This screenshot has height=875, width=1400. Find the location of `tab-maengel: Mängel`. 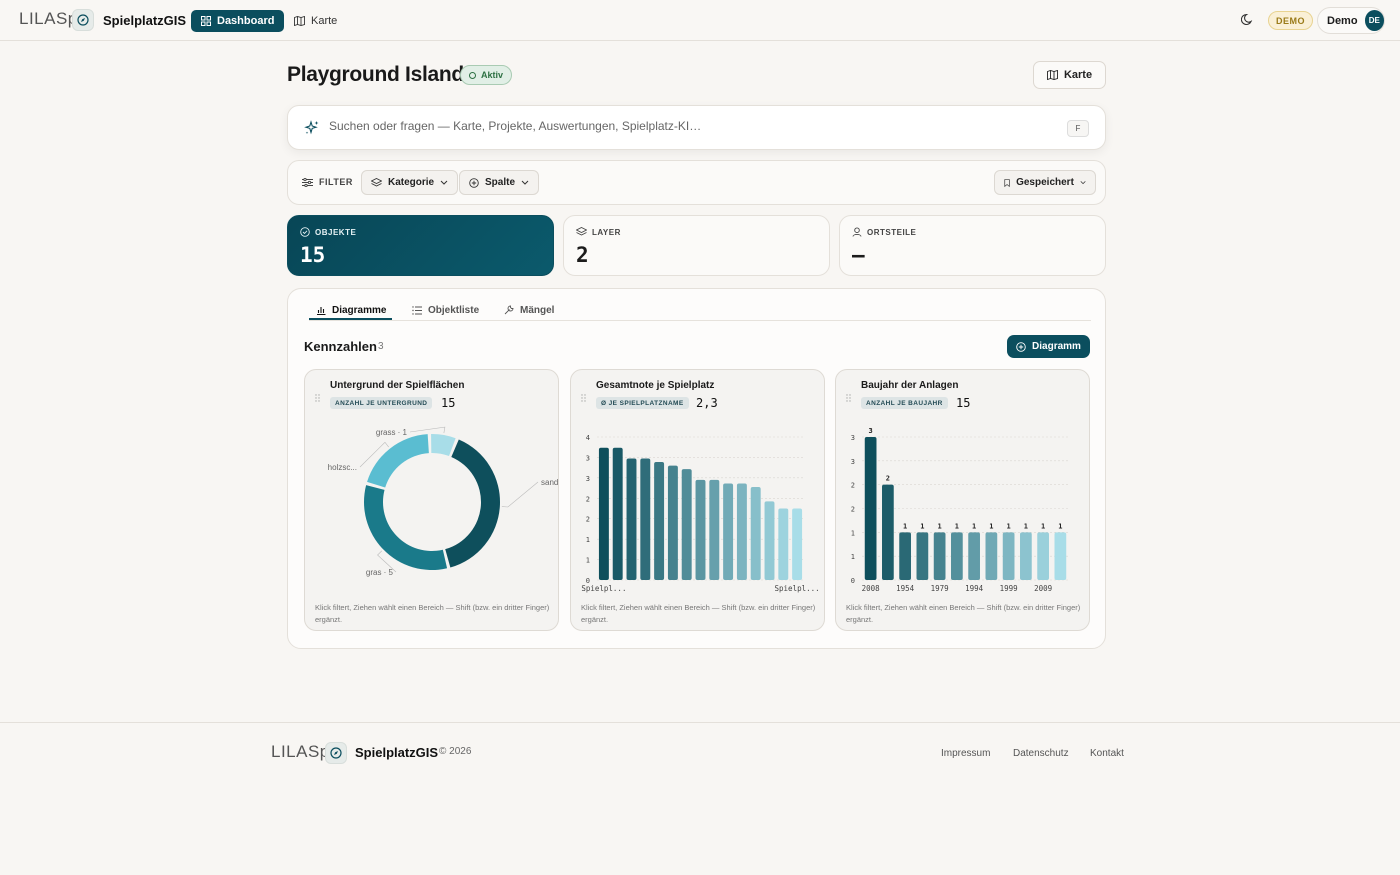

tab-maengel: Mängel is located at coordinates (529, 310).